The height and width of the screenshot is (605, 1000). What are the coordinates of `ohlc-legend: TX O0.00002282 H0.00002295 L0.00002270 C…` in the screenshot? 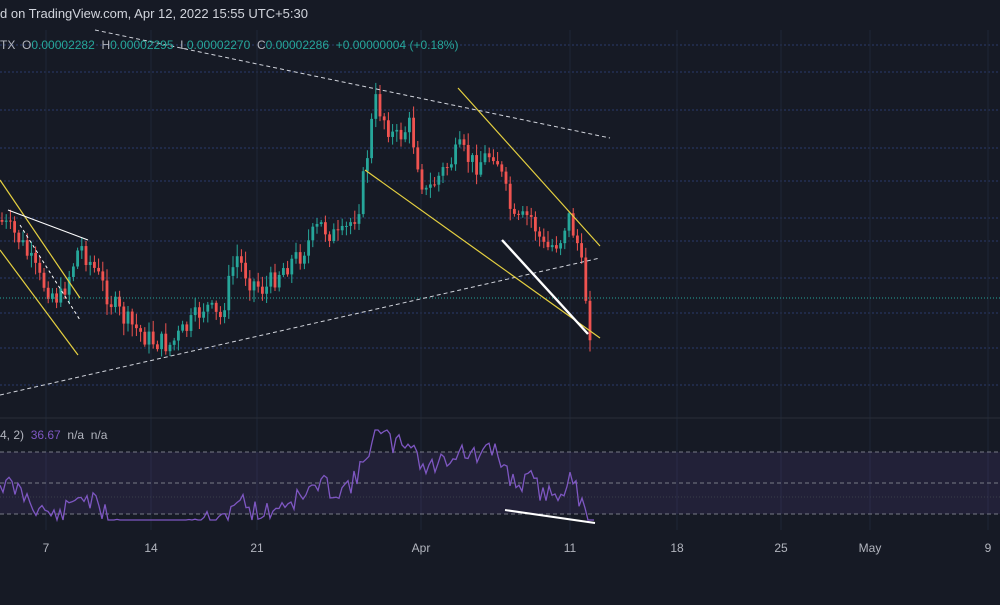 It's located at (229, 45).